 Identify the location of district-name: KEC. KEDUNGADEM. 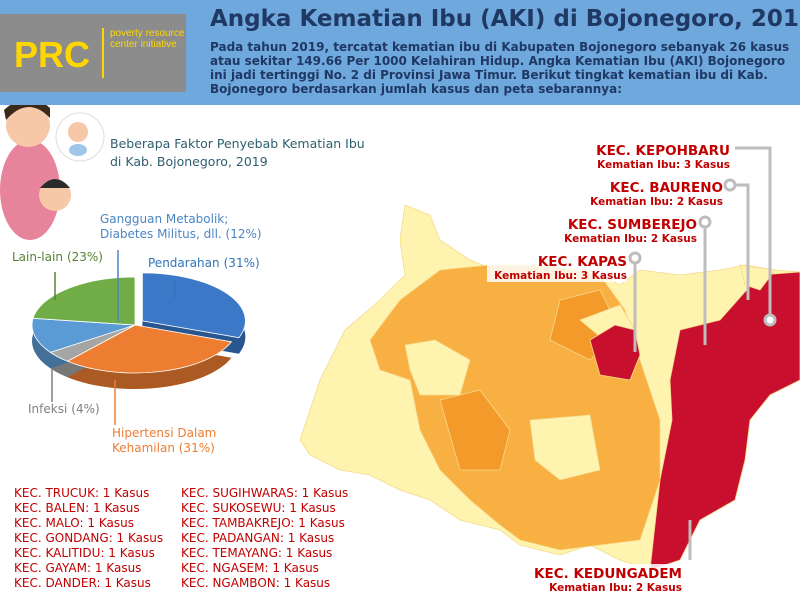
(608, 574).